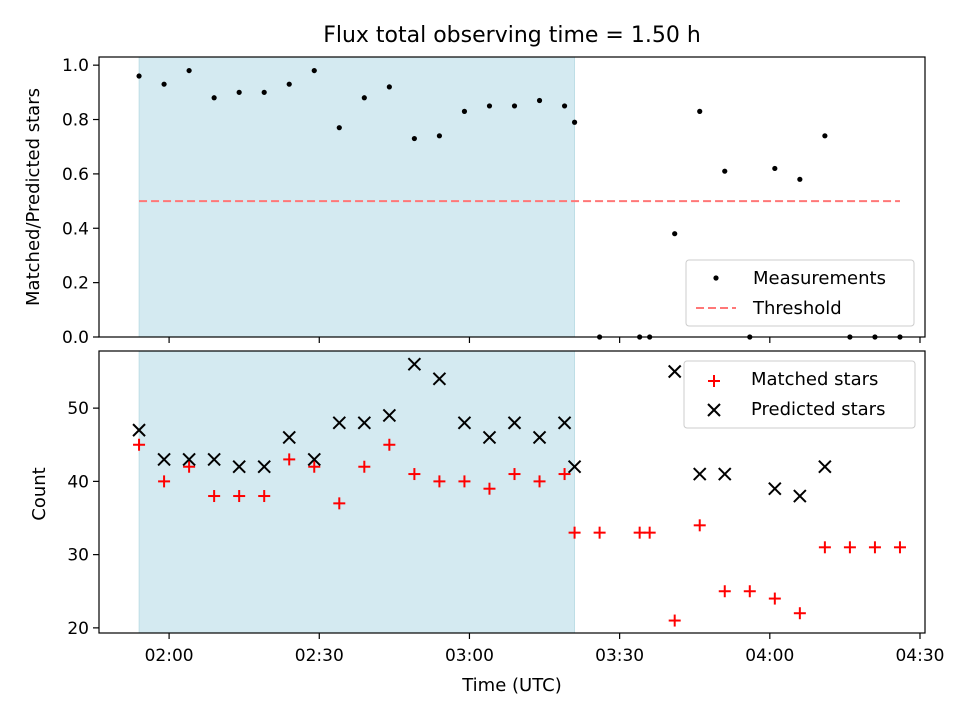 This screenshot has width=960, height=720. I want to click on x-axis-label: Time (UTC), so click(511, 685).